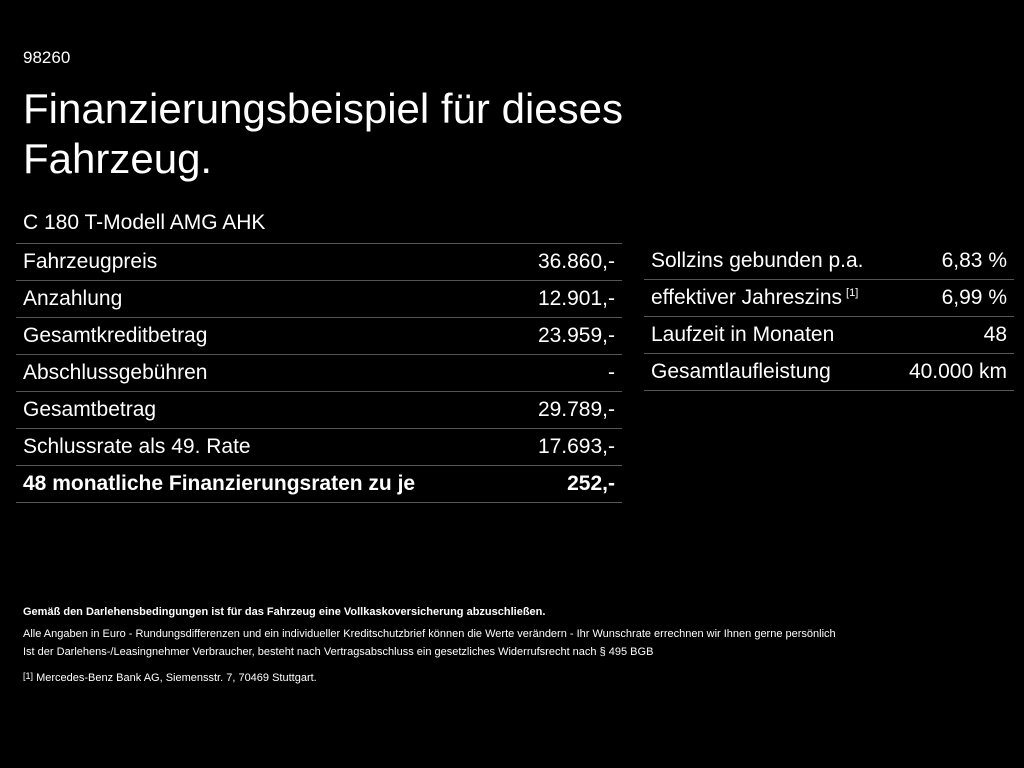 The image size is (1024, 768). Describe the element at coordinates (957, 371) in the screenshot. I see `row-value: 40.000 km` at that location.